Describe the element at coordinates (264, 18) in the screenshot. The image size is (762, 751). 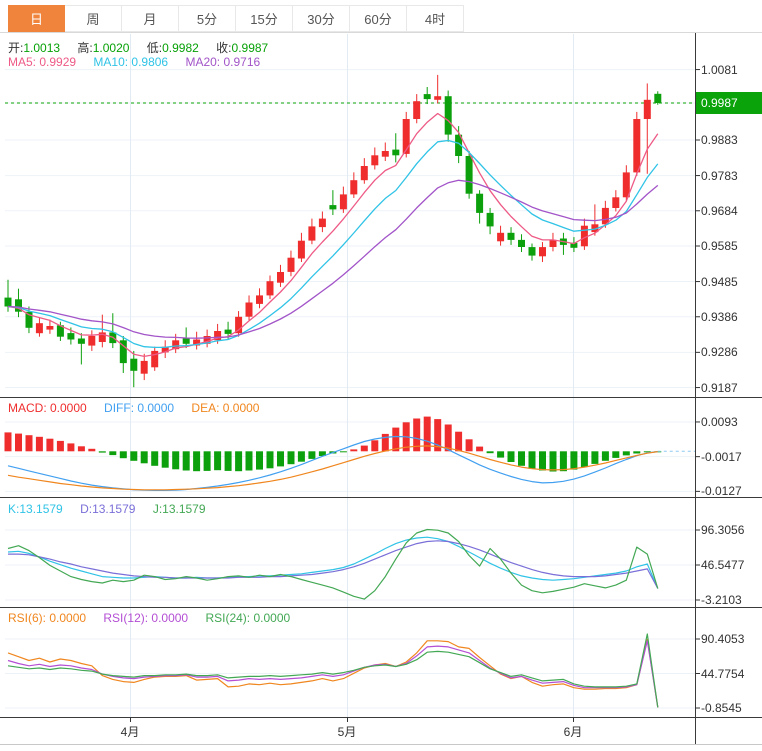
I see `tab-15min: 15分` at that location.